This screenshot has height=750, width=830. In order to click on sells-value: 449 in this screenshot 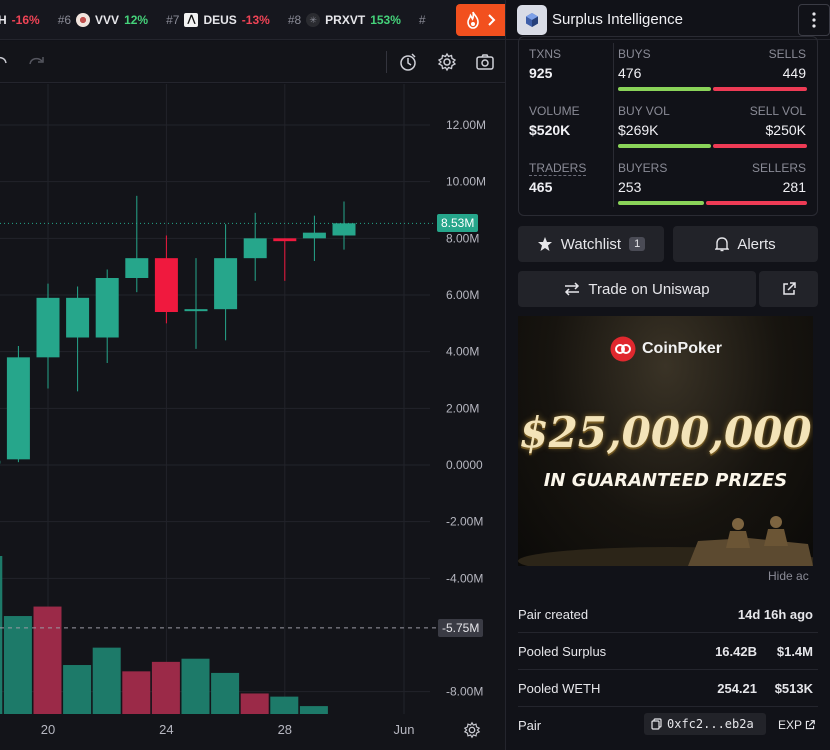, I will do `click(794, 73)`.